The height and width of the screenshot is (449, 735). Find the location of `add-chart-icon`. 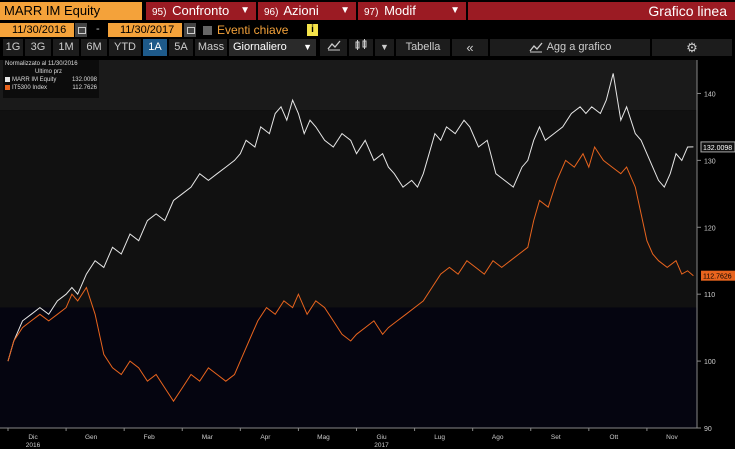

add-chart-icon is located at coordinates (536, 47).